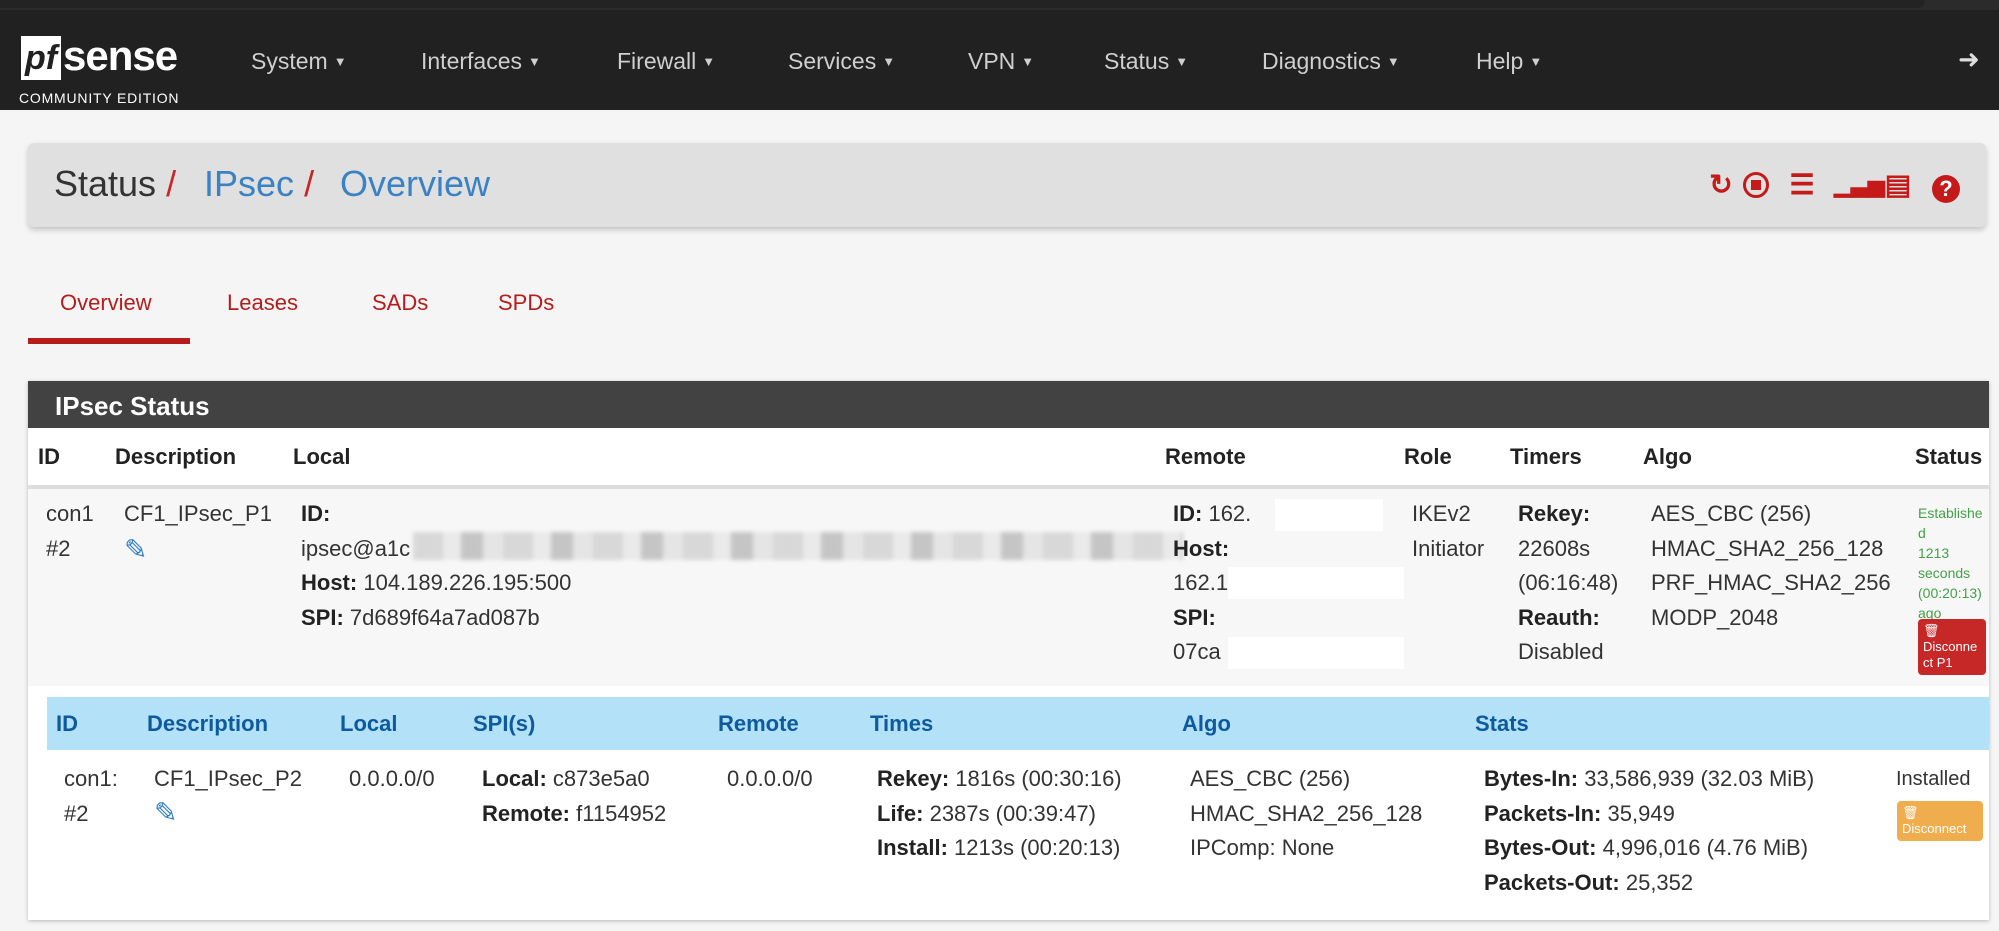  I want to click on nav-diagnostics: Diagnostics ▼, so click(1331, 61).